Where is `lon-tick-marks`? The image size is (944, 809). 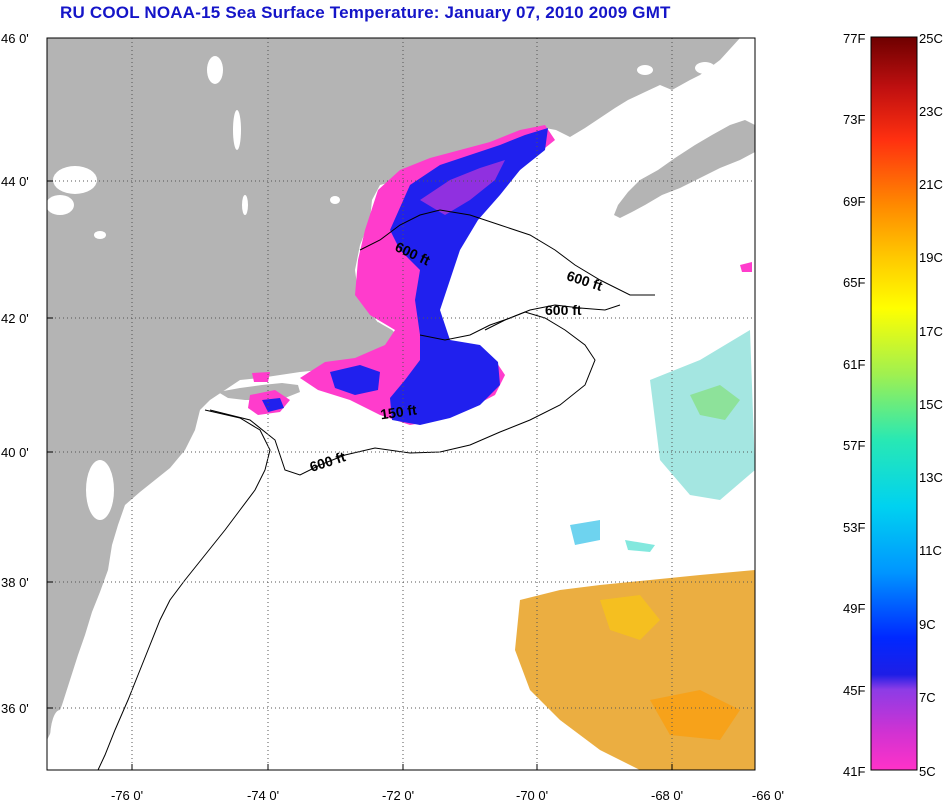 lon-tick-marks is located at coordinates (402, 767).